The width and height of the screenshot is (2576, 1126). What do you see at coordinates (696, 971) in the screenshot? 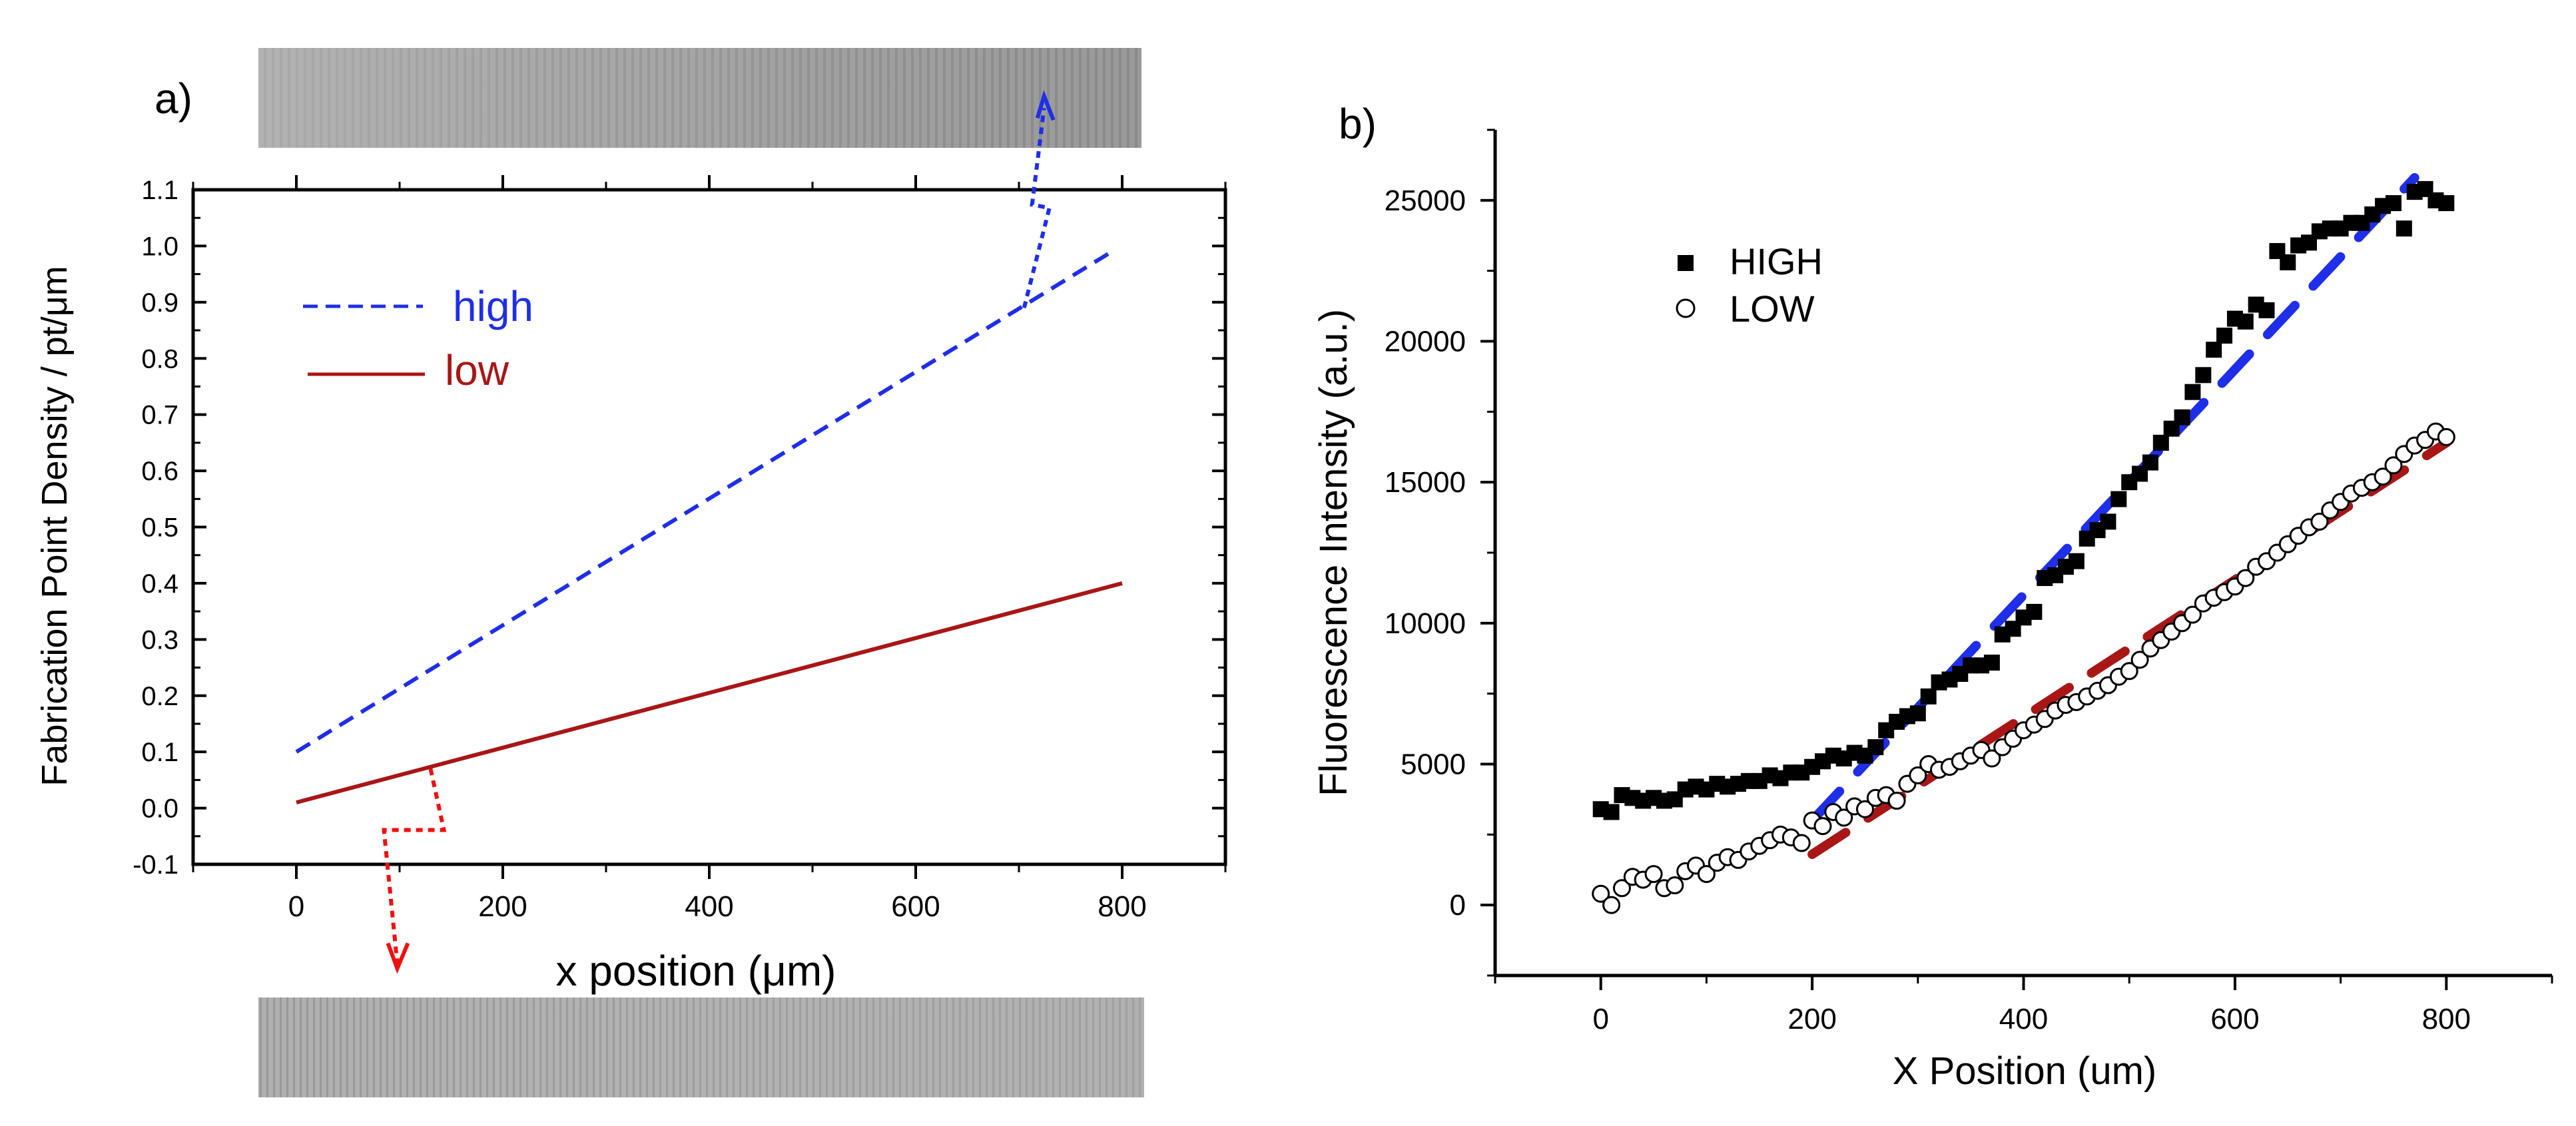
I see `panel-a-x-axis-label: x position (μm)` at bounding box center [696, 971].